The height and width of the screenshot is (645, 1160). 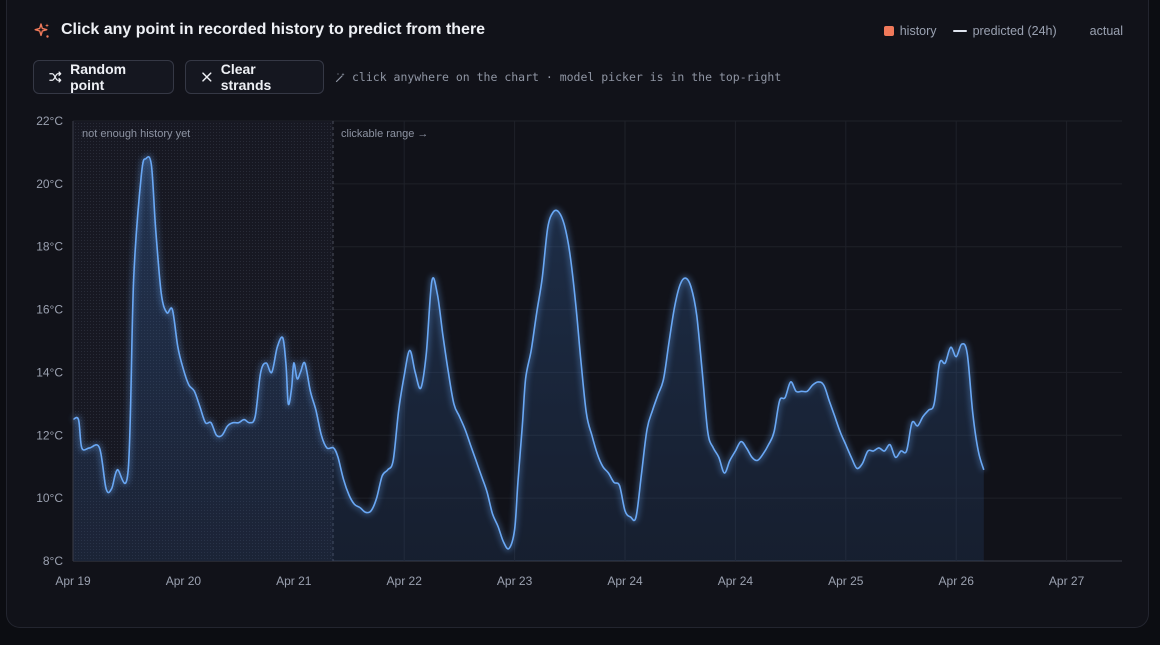 What do you see at coordinates (49, 372) in the screenshot?
I see `y-tick-label: 14°C` at bounding box center [49, 372].